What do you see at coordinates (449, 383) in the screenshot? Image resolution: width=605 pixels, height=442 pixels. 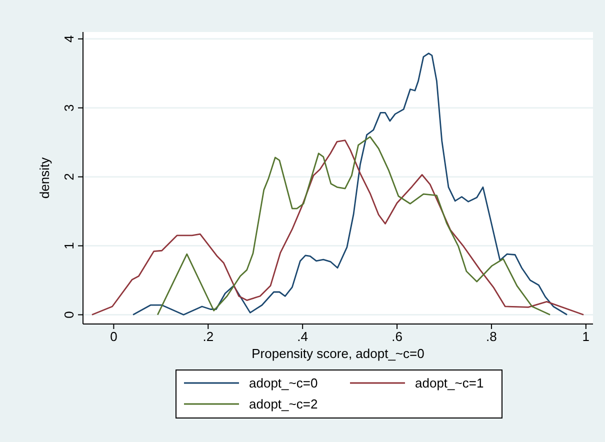 I see `legend-label: adopt_~c=1` at bounding box center [449, 383].